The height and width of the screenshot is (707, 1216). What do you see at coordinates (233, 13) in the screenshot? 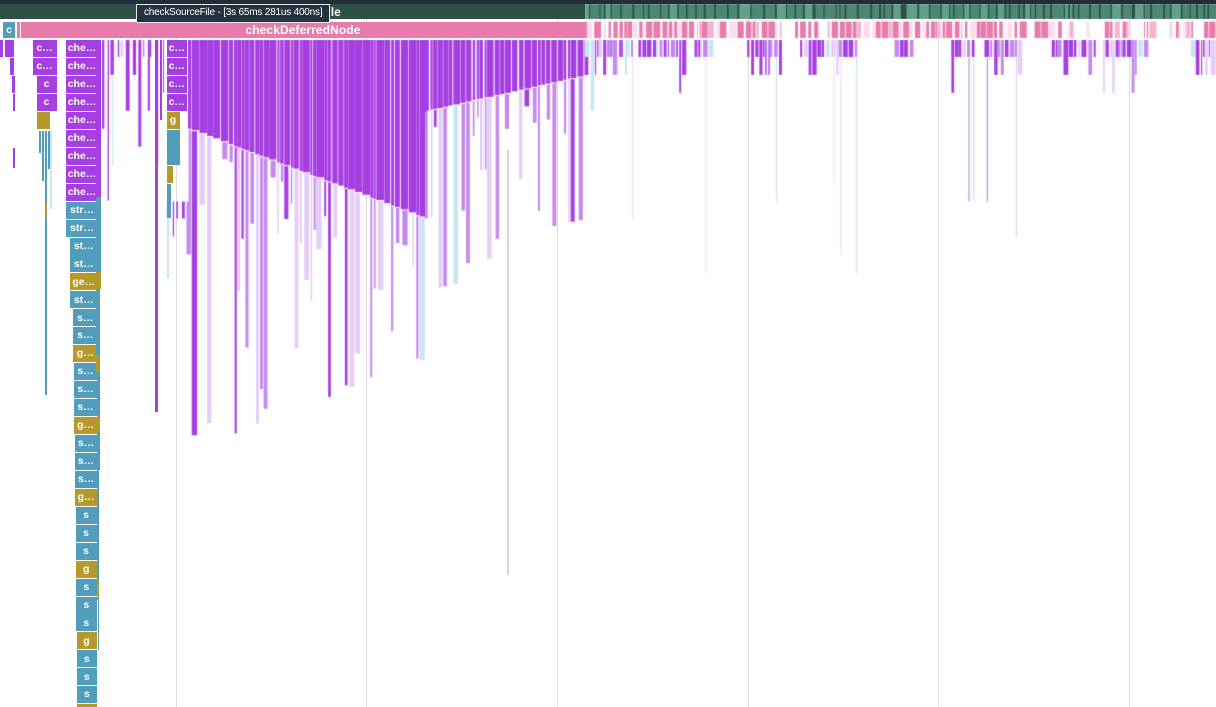
I see `hover-tooltip: checkSourceFile - [3s 65ms 281us 400ns]` at bounding box center [233, 13].